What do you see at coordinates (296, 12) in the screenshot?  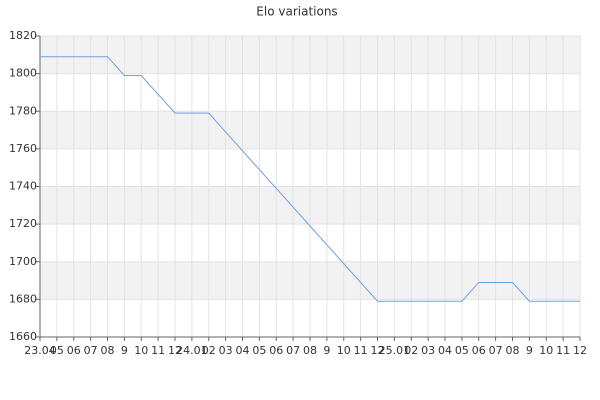 I see `chart-title: Elo variations` at bounding box center [296, 12].